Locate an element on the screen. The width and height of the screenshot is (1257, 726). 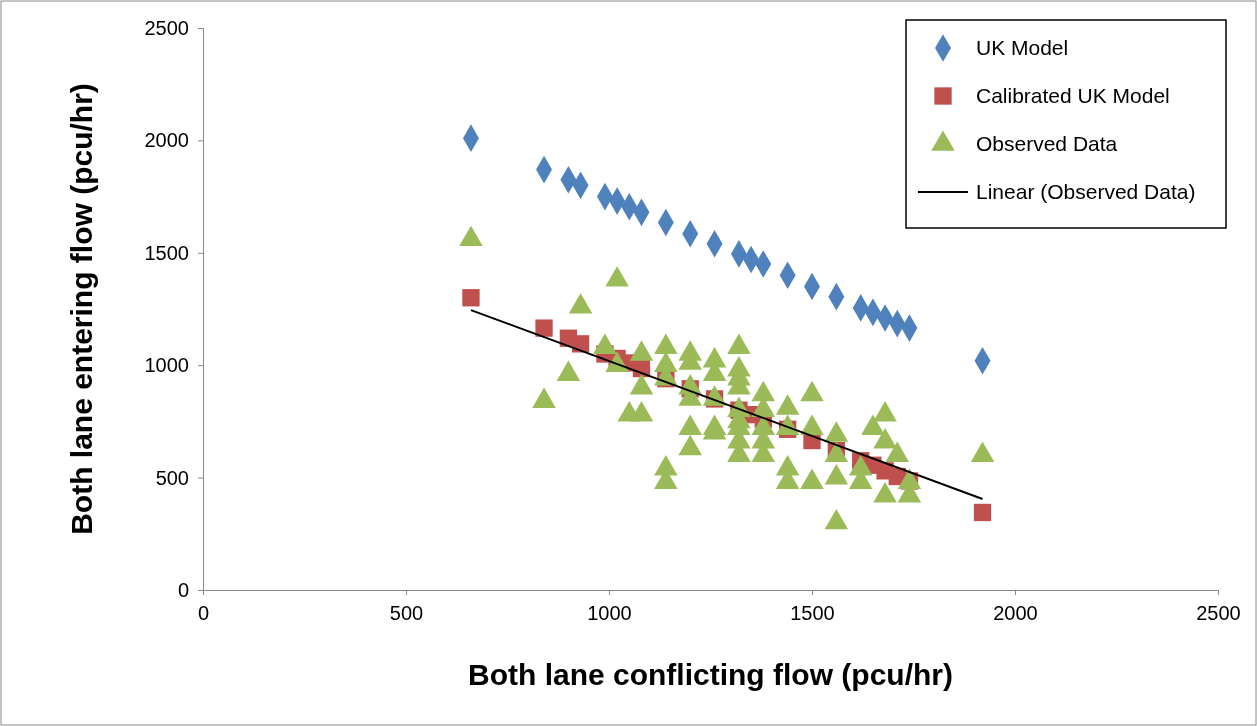
y-tick-label: 2000 is located at coordinates (166, 140).